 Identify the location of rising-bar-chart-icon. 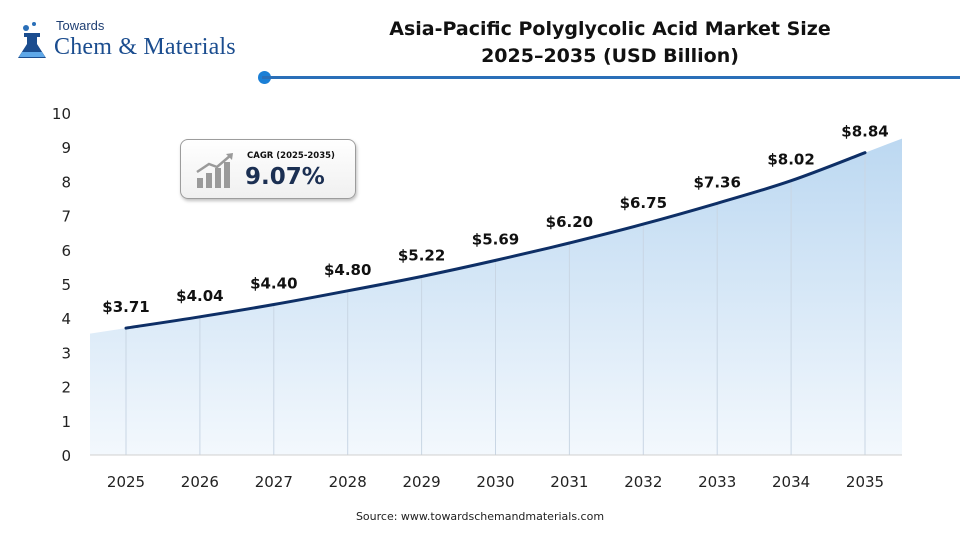
(214, 170).